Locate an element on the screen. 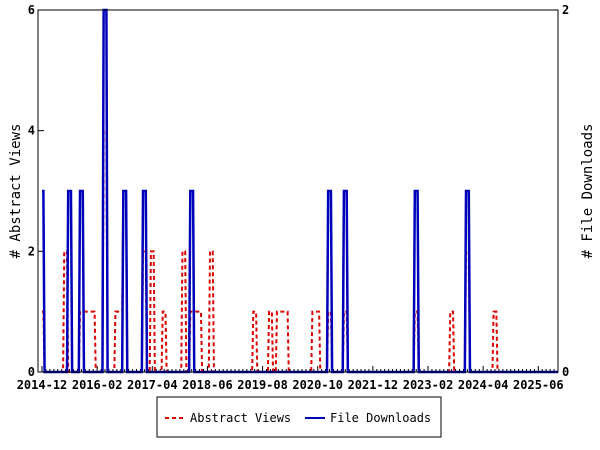 The image size is (600, 450). legend: Abstract Views File Downloads is located at coordinates (299, 417).